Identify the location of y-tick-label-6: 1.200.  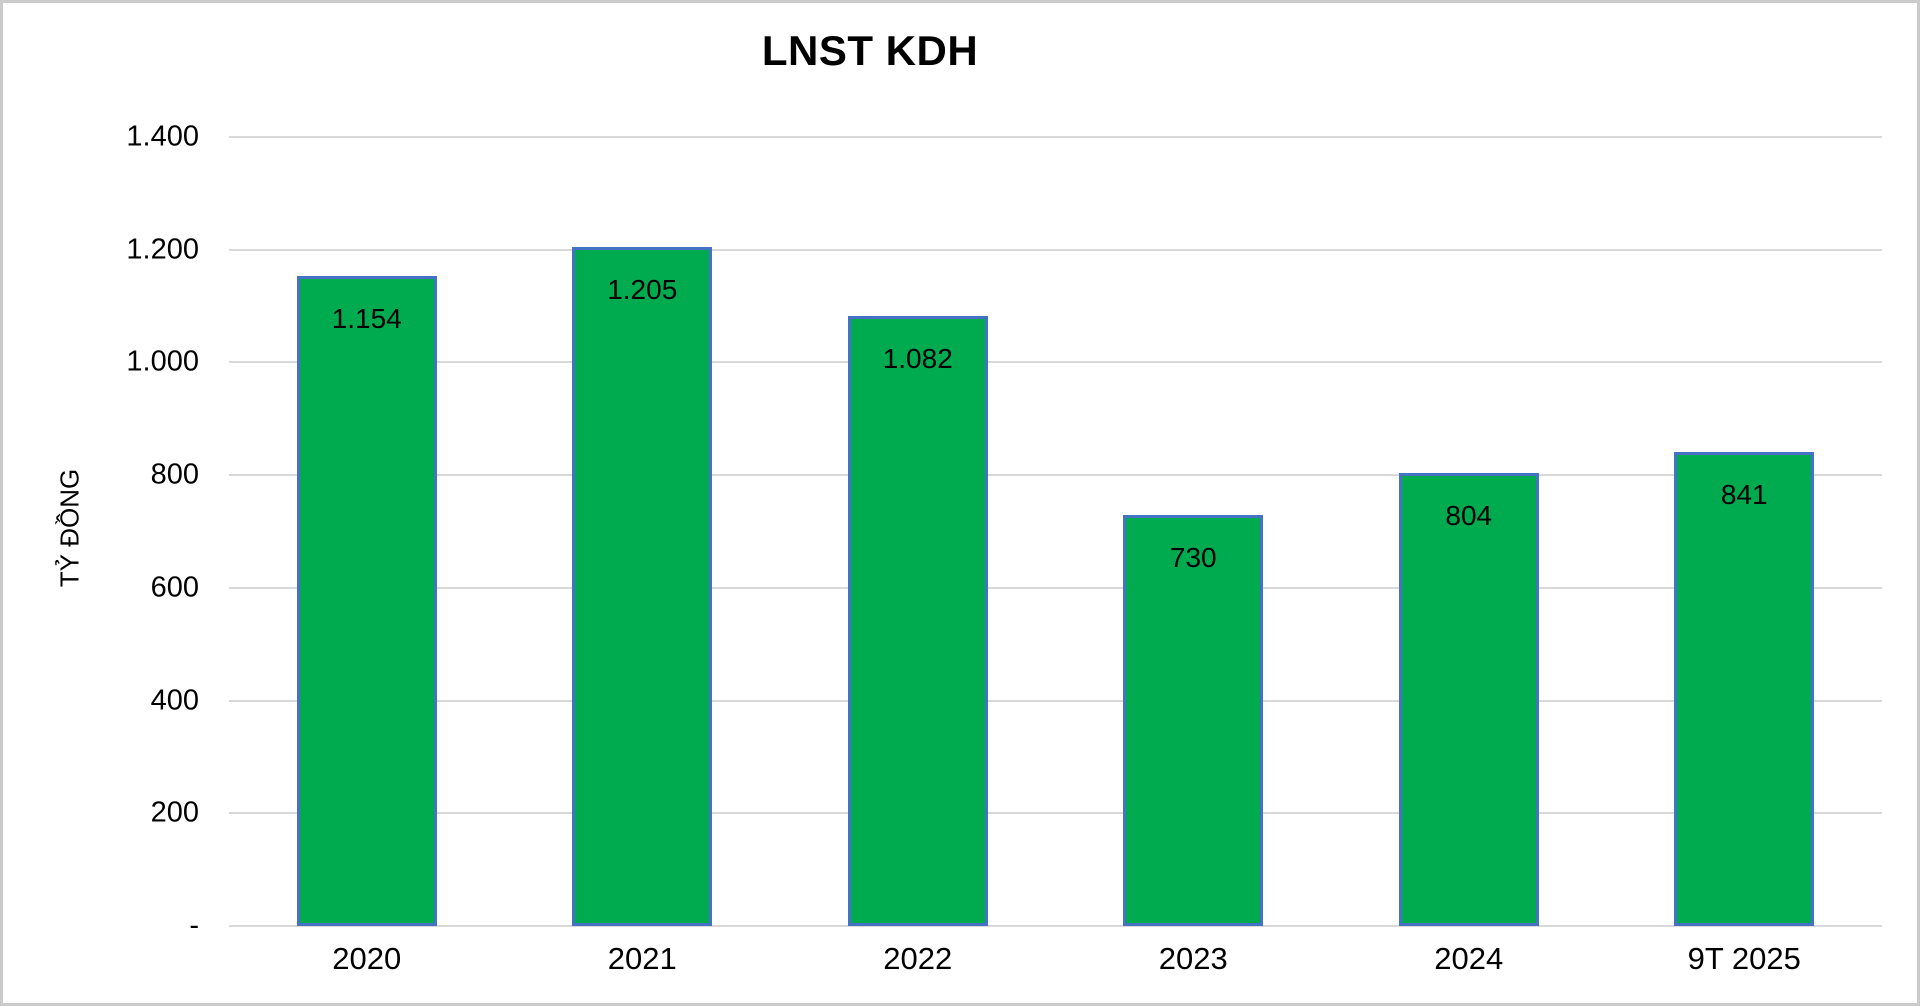
(162, 249).